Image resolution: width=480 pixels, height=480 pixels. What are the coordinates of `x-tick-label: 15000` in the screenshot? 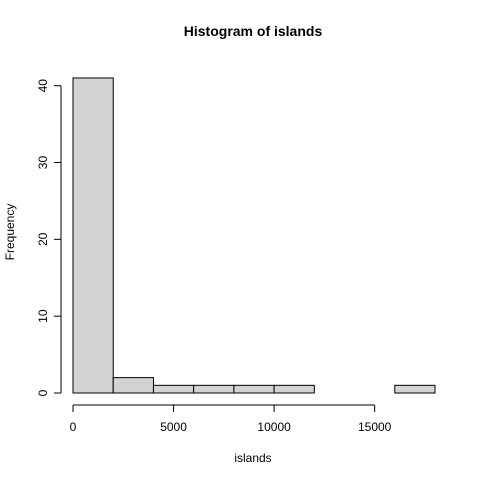 It's located at (375, 427).